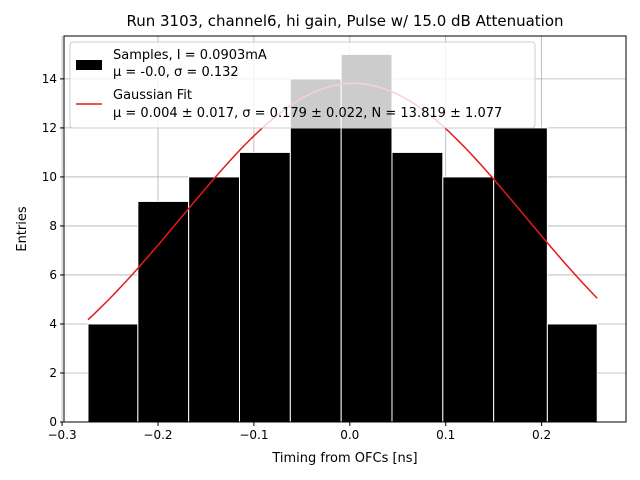 The height and width of the screenshot is (480, 640). I want to click on legend-samples-line1: Samples, I = 0.0903mA, so click(190, 55).